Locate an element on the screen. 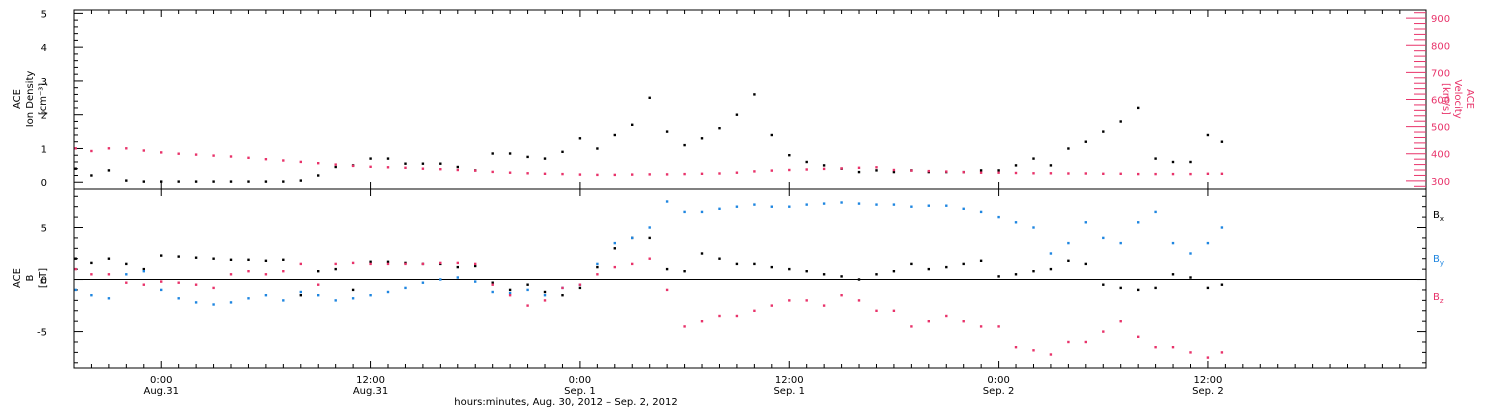 The height and width of the screenshot is (410, 1500). legend-by: By is located at coordinates (1438, 260).